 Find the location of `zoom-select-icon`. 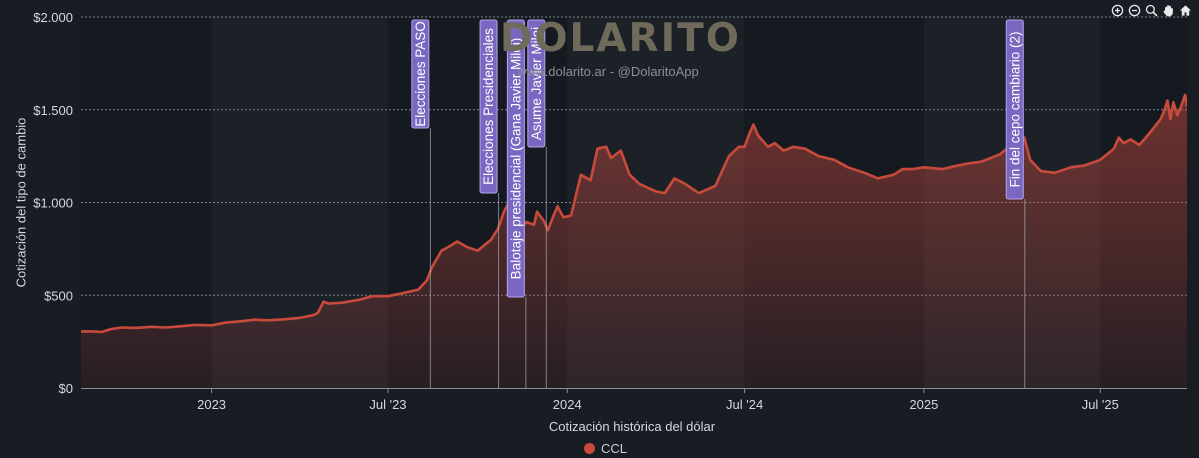

zoom-select-icon is located at coordinates (1151, 10).